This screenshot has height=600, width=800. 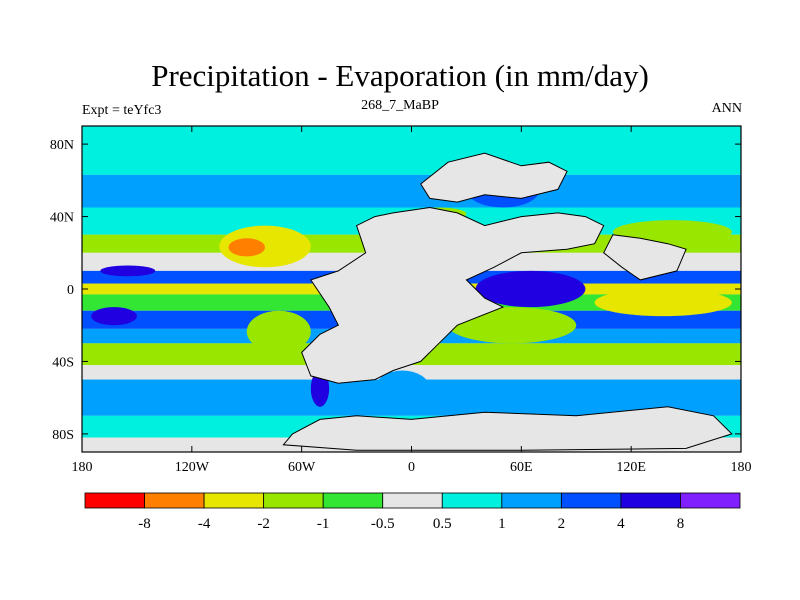 I want to click on y-tick-label: 40S, so click(x=63, y=362).